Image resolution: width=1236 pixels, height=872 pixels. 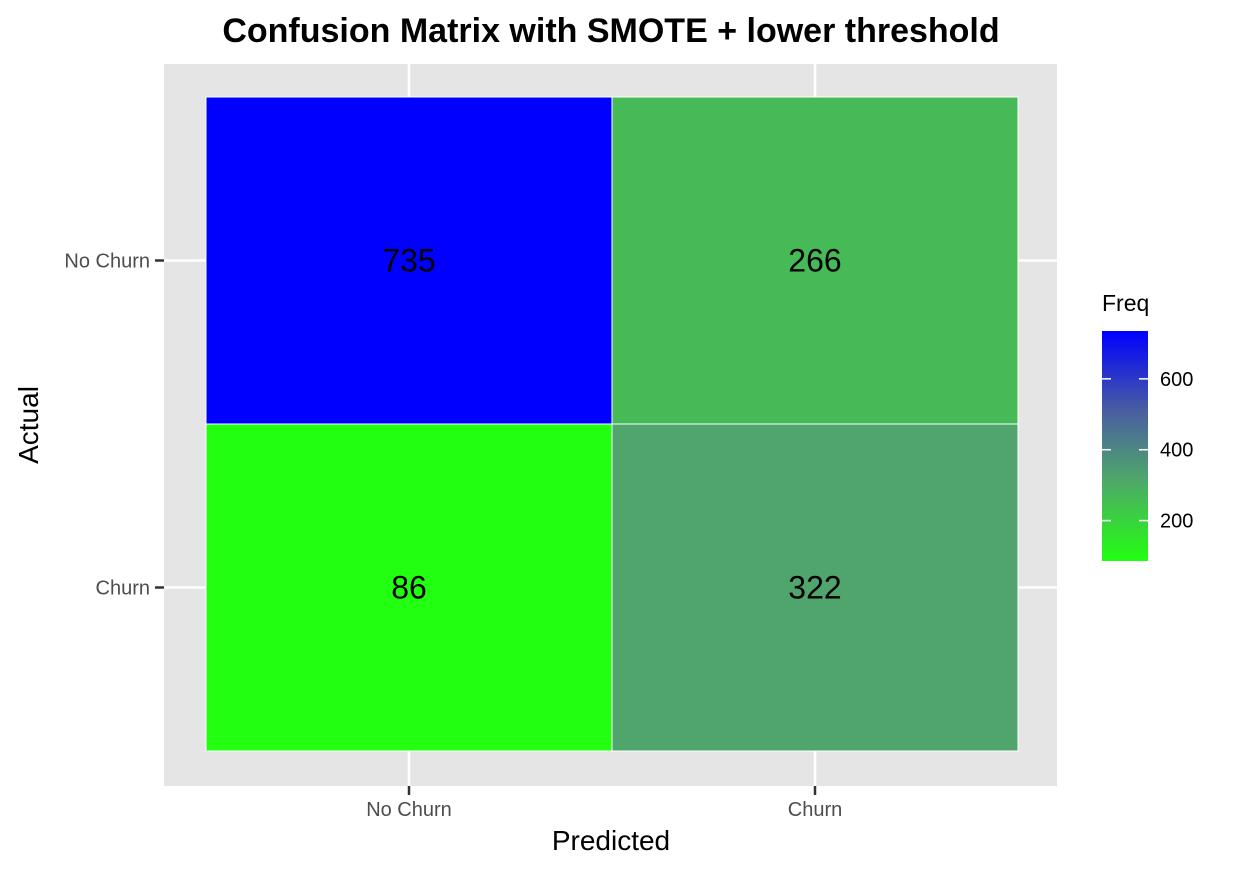 I want to click on legend-ticks: 200 400 600, so click(x=1147, y=451).